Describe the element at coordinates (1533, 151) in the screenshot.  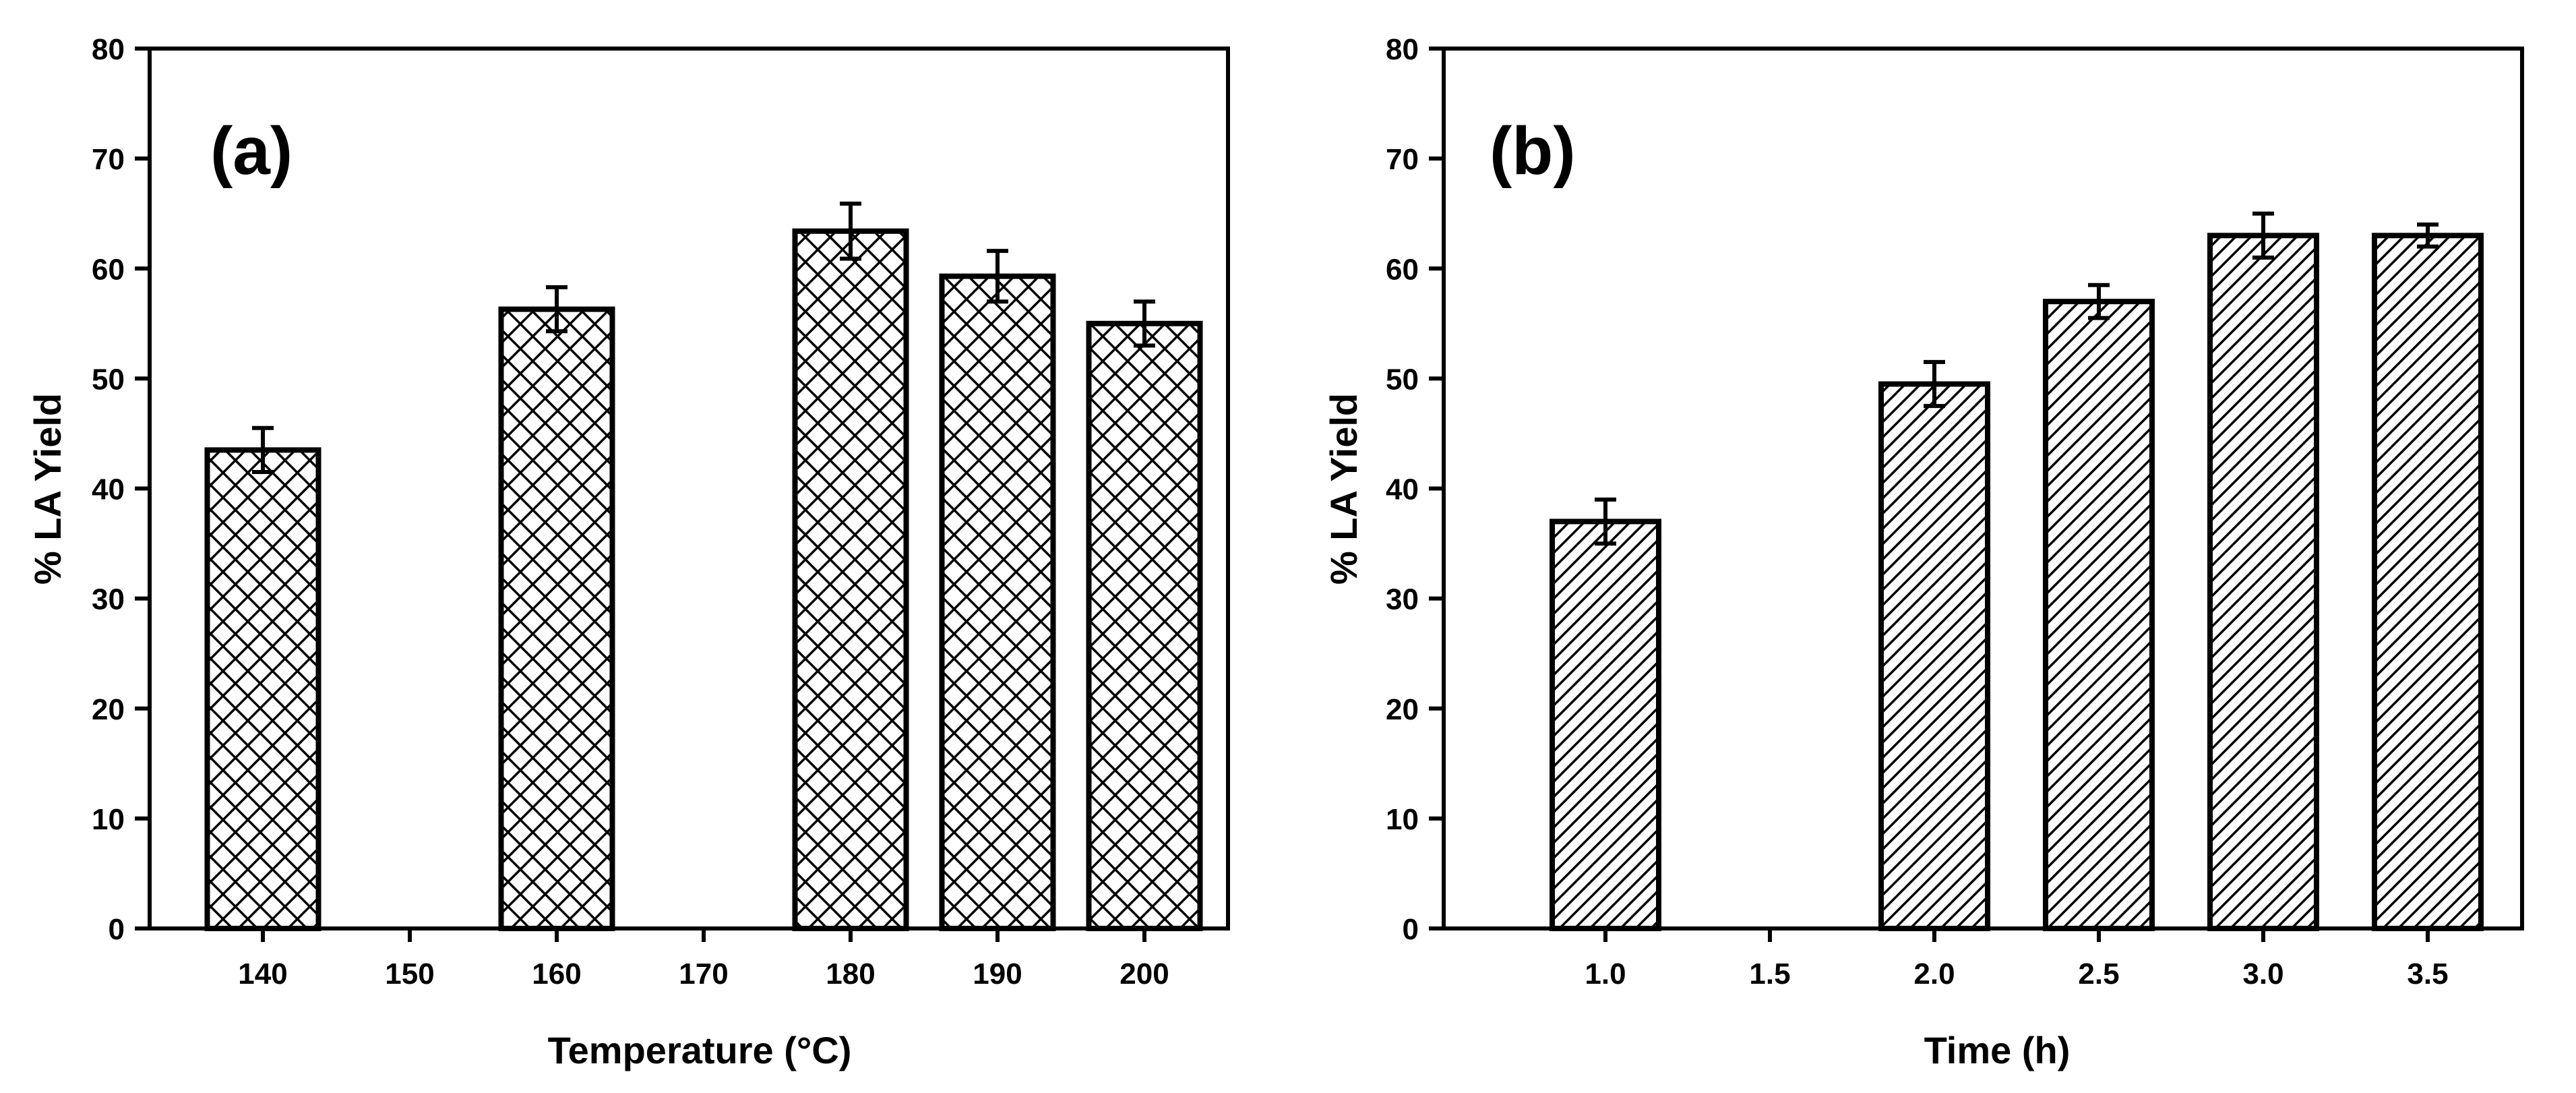
I see `panel-label-b: (b)` at that location.